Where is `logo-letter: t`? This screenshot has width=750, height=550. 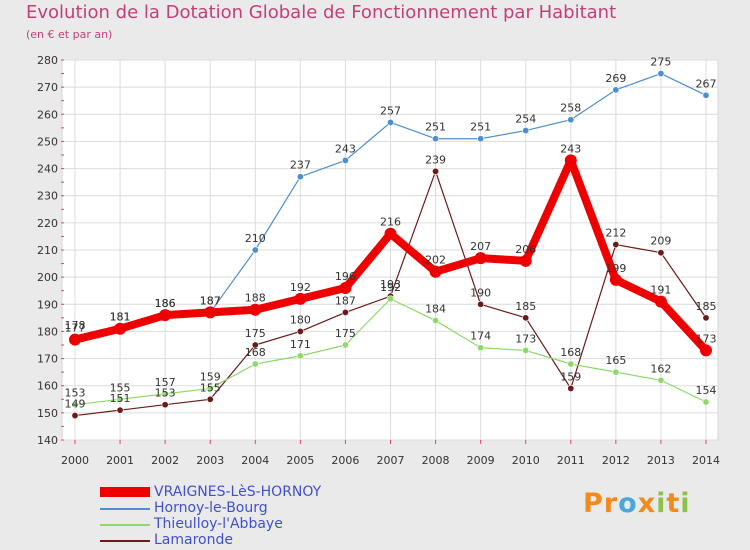 logo-letter: t is located at coordinates (673, 503).